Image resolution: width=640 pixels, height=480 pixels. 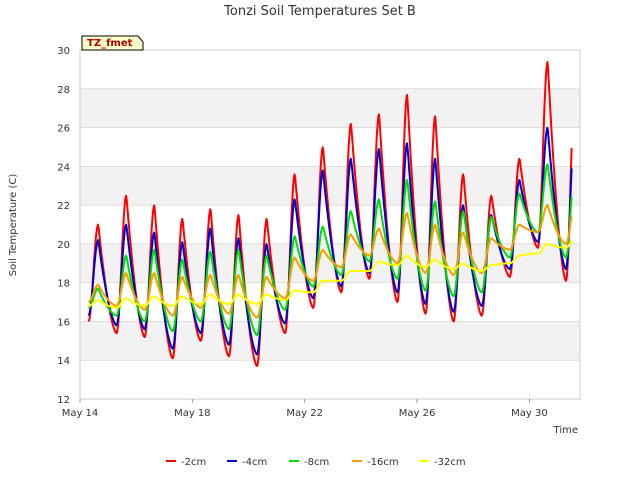 I want to click on y-tick-label: 30, so click(x=63, y=51).